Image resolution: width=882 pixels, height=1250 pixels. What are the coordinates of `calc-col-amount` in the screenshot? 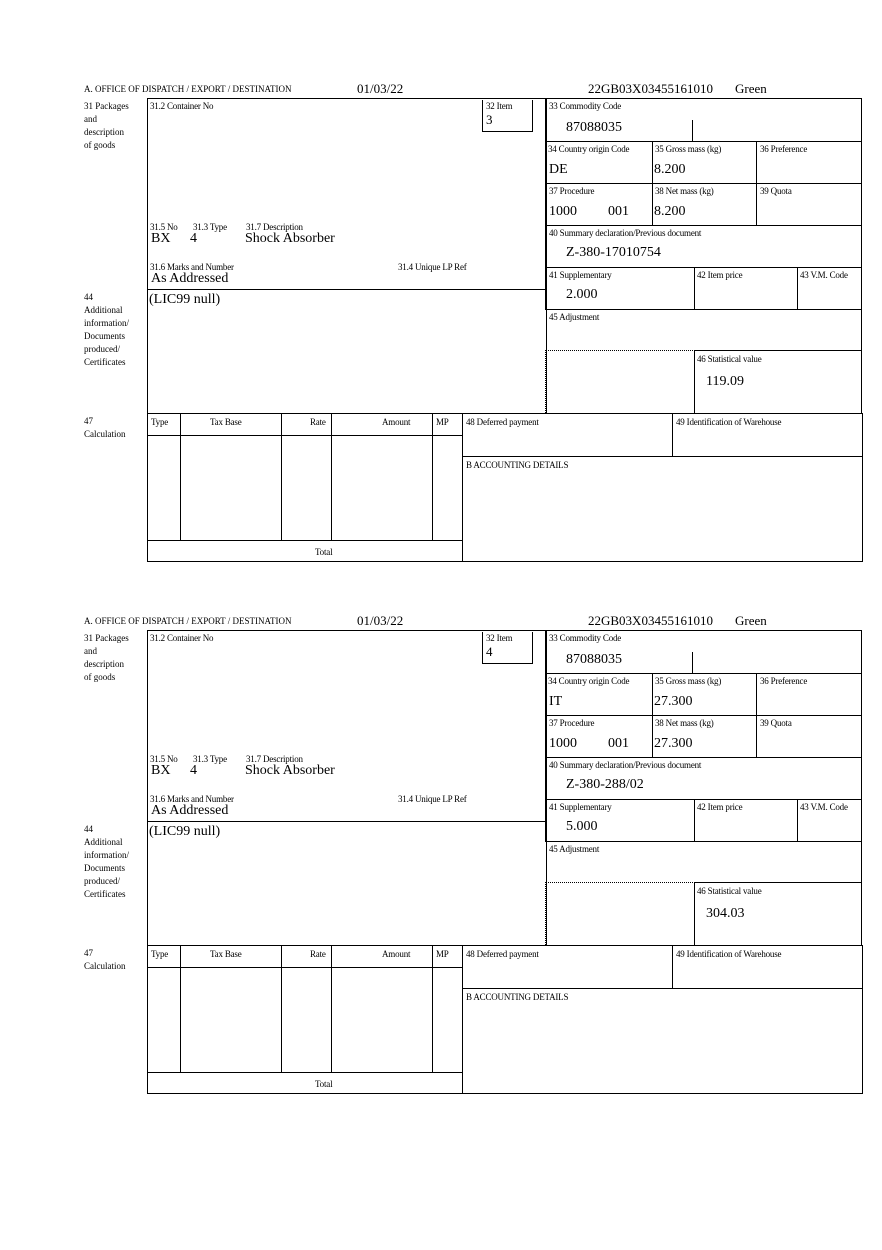 It's located at (382, 477).